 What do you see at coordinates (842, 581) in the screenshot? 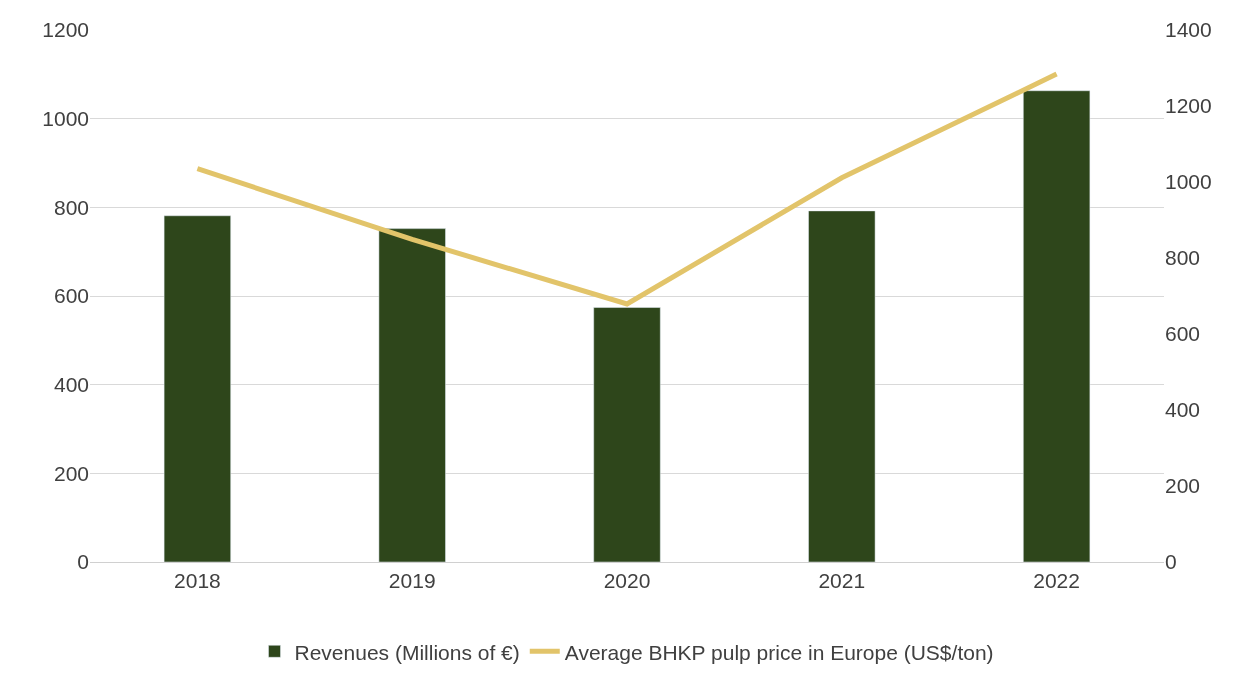
I see `x-tick-label: 2021` at bounding box center [842, 581].